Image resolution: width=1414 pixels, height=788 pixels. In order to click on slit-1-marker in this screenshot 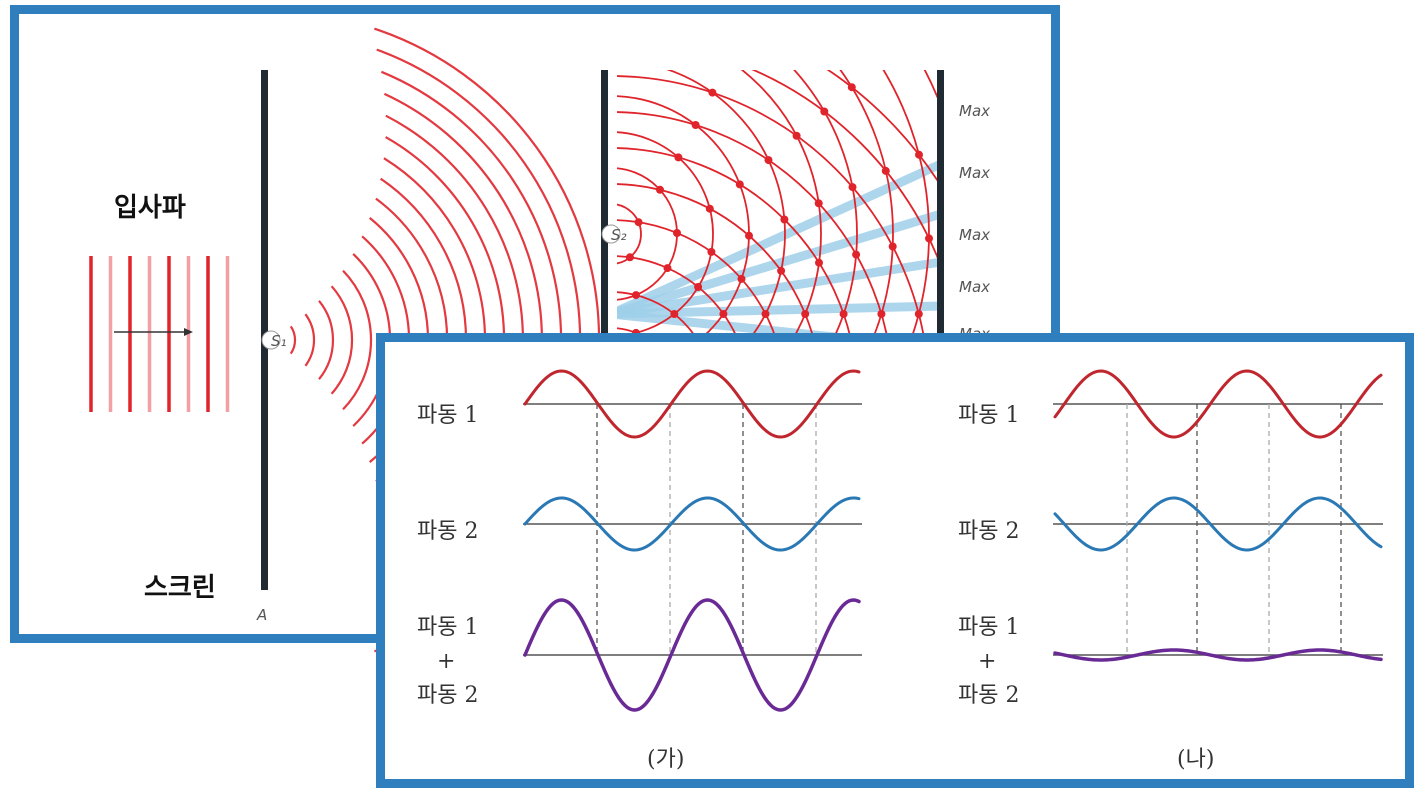, I will do `click(271, 340)`.